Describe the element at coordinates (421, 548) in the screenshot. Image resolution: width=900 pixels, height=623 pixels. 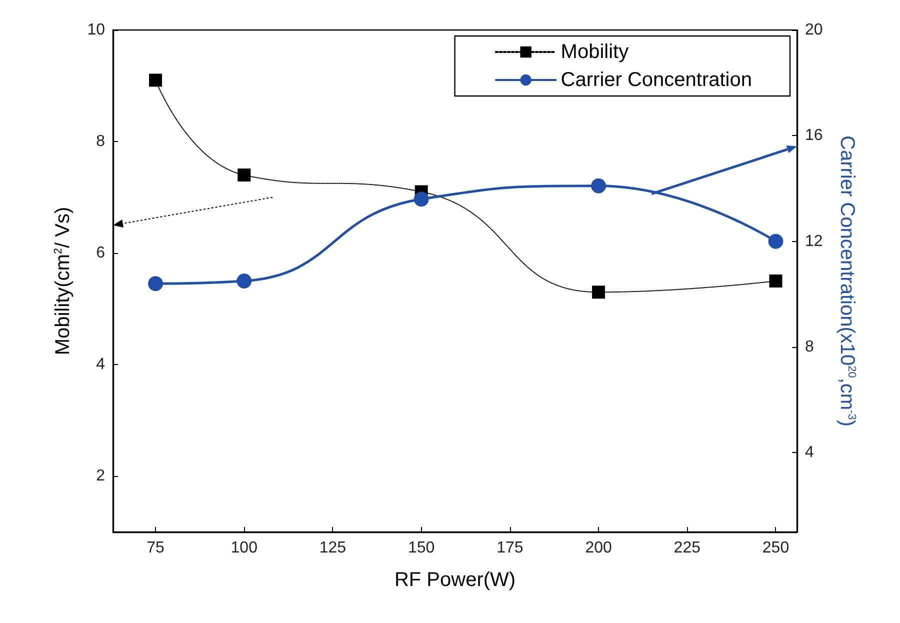
I see `x-tick-label: 150` at that location.